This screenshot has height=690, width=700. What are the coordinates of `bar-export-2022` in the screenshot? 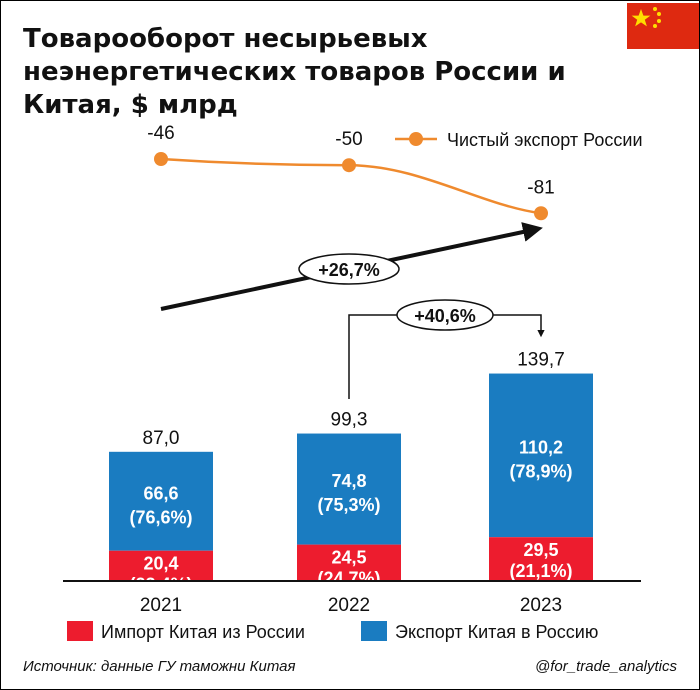 It's located at (349, 489).